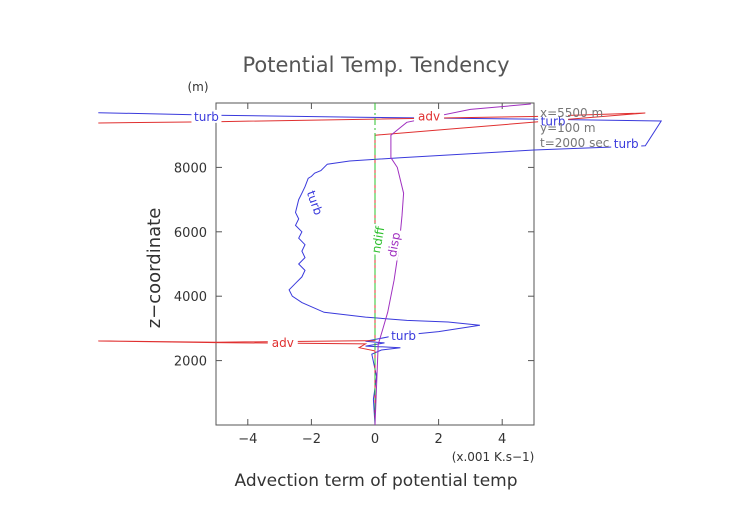 The width and height of the screenshot is (752, 532). Describe the element at coordinates (190, 362) in the screenshot. I see `y-tick-label: 2000` at that location.